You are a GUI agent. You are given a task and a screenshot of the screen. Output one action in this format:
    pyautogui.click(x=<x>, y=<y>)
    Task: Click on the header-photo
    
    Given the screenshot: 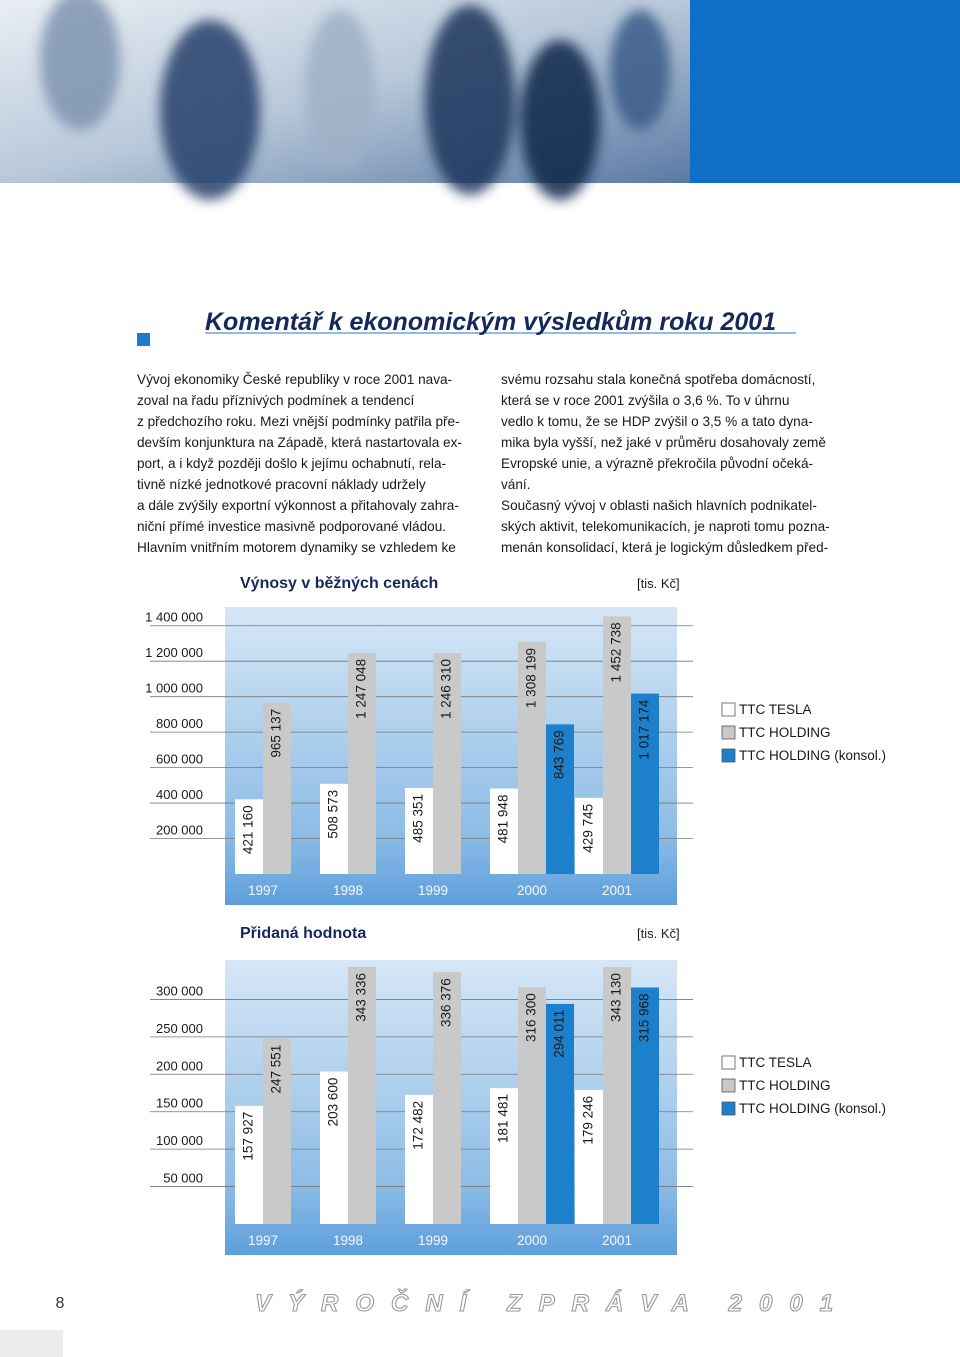 What is the action you would take?
    pyautogui.click(x=480, y=100)
    